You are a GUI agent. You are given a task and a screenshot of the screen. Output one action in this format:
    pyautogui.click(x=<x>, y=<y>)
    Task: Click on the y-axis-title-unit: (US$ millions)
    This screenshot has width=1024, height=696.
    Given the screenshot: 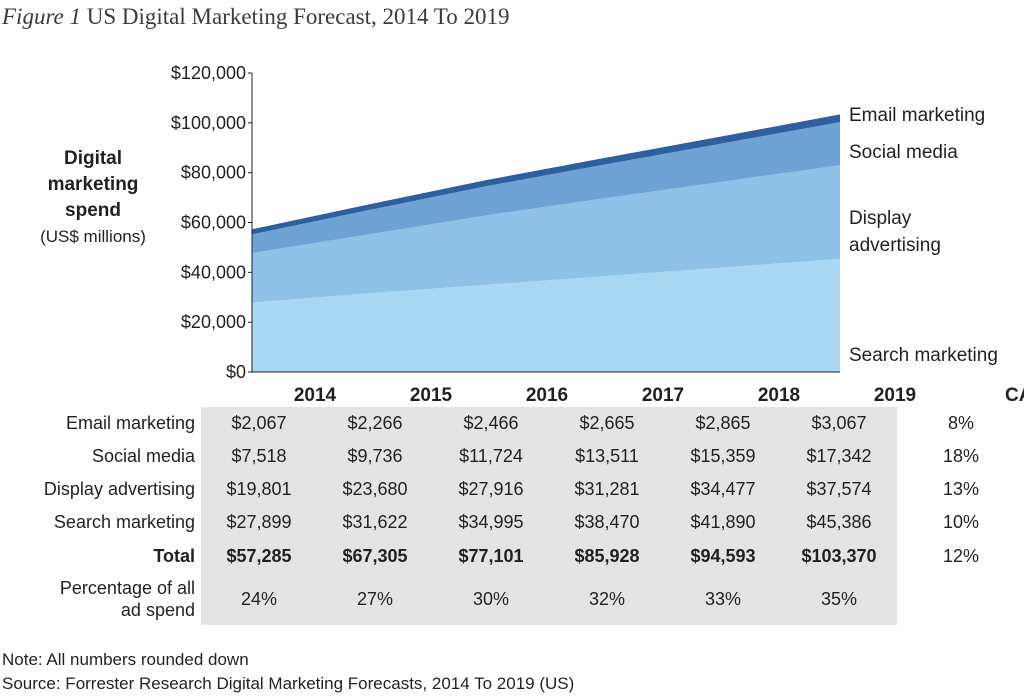 What is the action you would take?
    pyautogui.click(x=93, y=236)
    